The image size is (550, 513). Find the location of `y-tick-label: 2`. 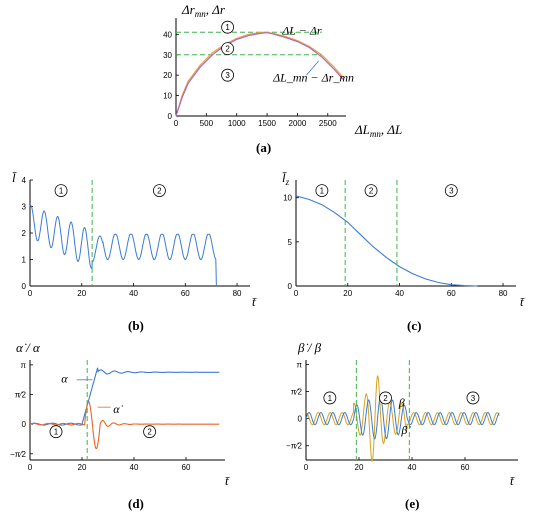

y-tick-label: 2 is located at coordinates (24, 233).